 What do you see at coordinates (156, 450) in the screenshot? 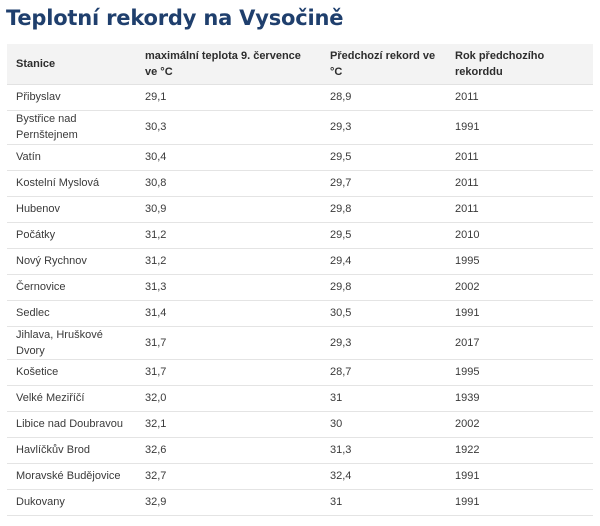
I see `cell-max-temp: 32,6` at bounding box center [156, 450].